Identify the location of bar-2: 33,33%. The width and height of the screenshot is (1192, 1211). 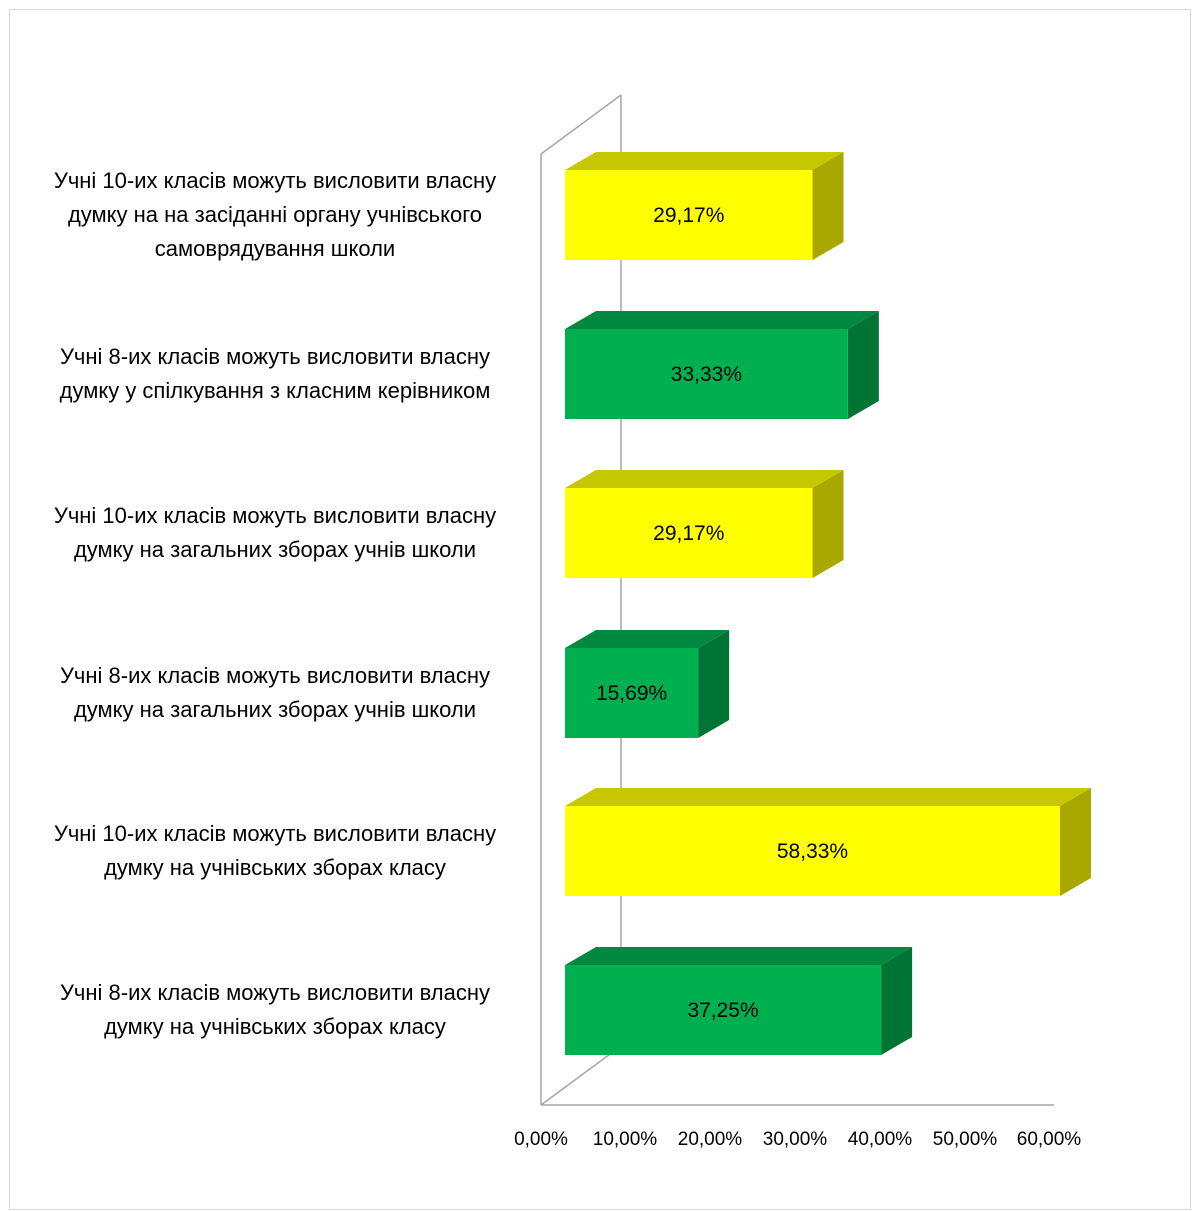
(722, 365).